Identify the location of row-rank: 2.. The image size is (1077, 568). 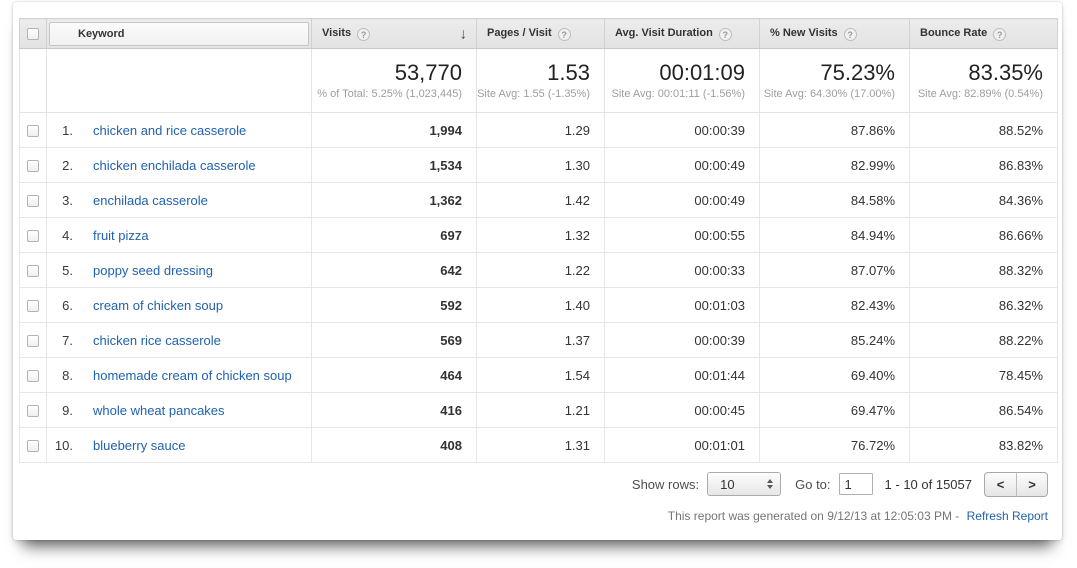
(67, 165).